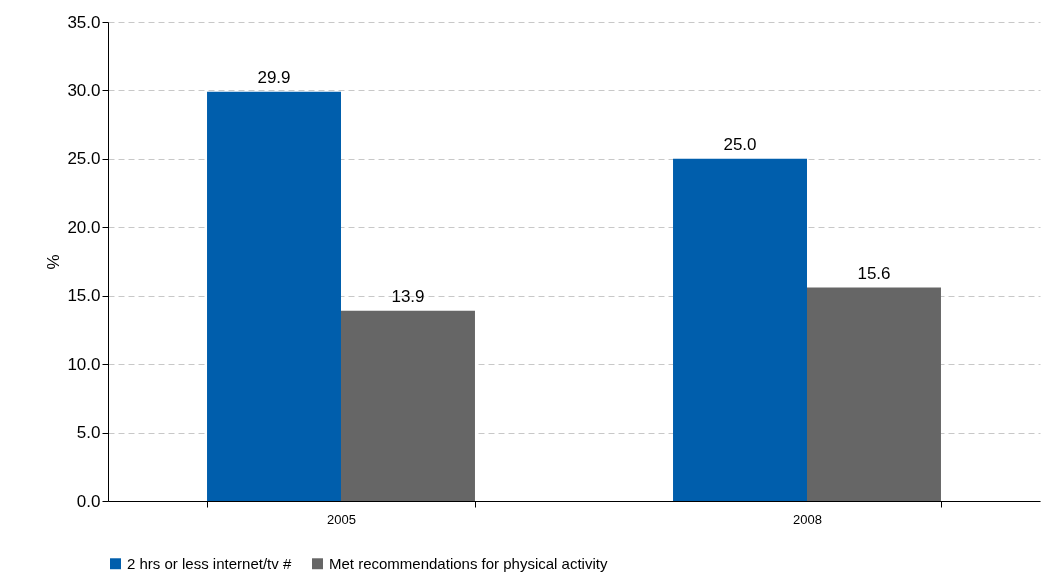  I want to click on y-tick-label: 10.0, so click(84, 364).